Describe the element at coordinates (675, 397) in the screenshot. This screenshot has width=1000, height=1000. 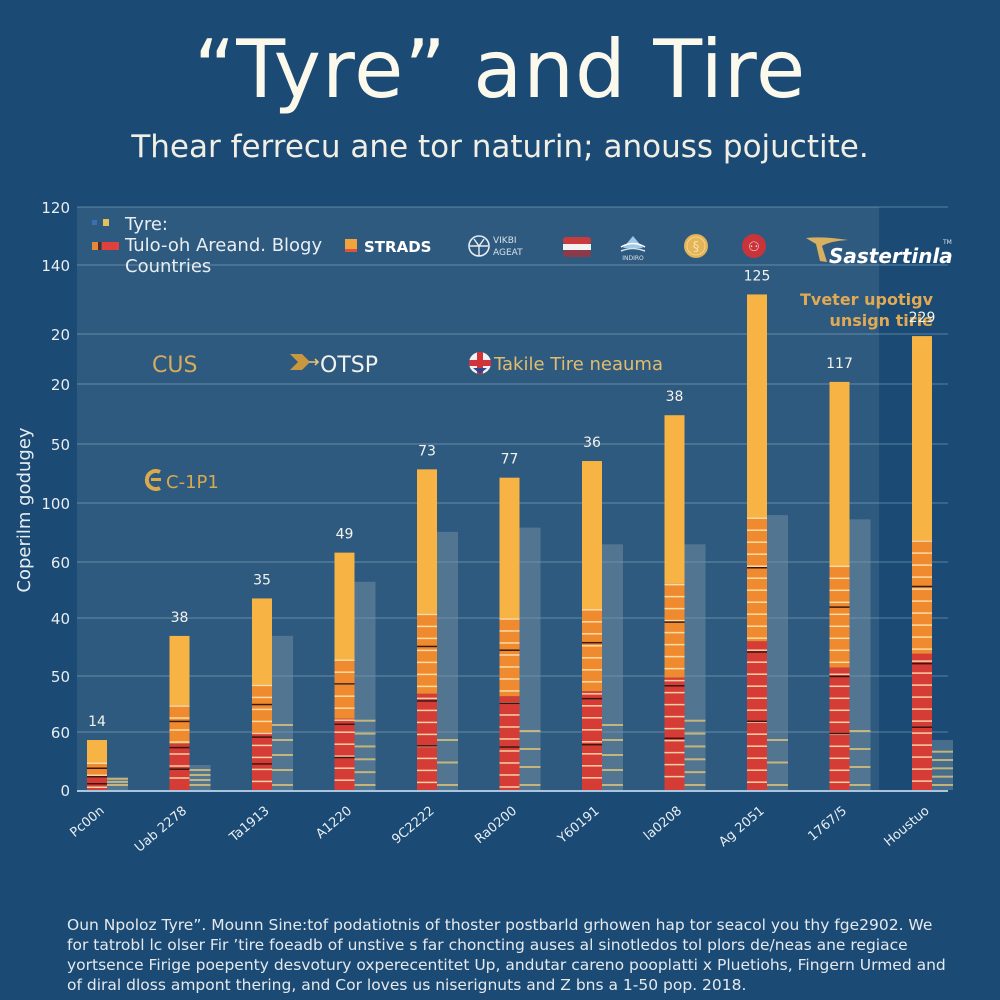
I see `data-label: 38` at that location.